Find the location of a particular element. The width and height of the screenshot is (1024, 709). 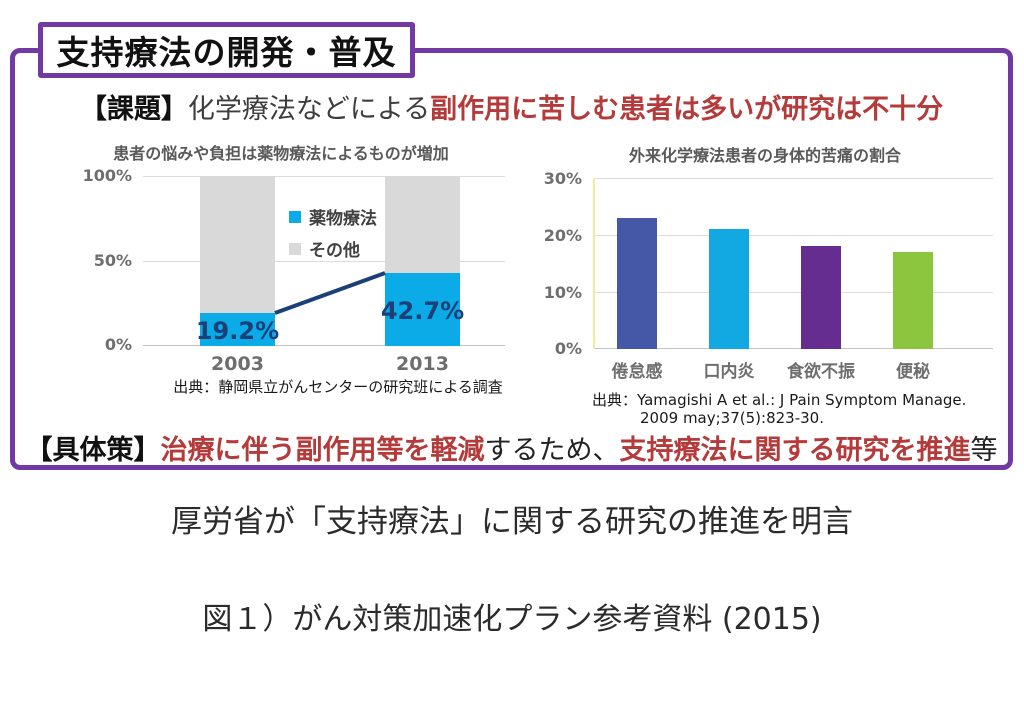

bar-drug-2013 is located at coordinates (422, 309).